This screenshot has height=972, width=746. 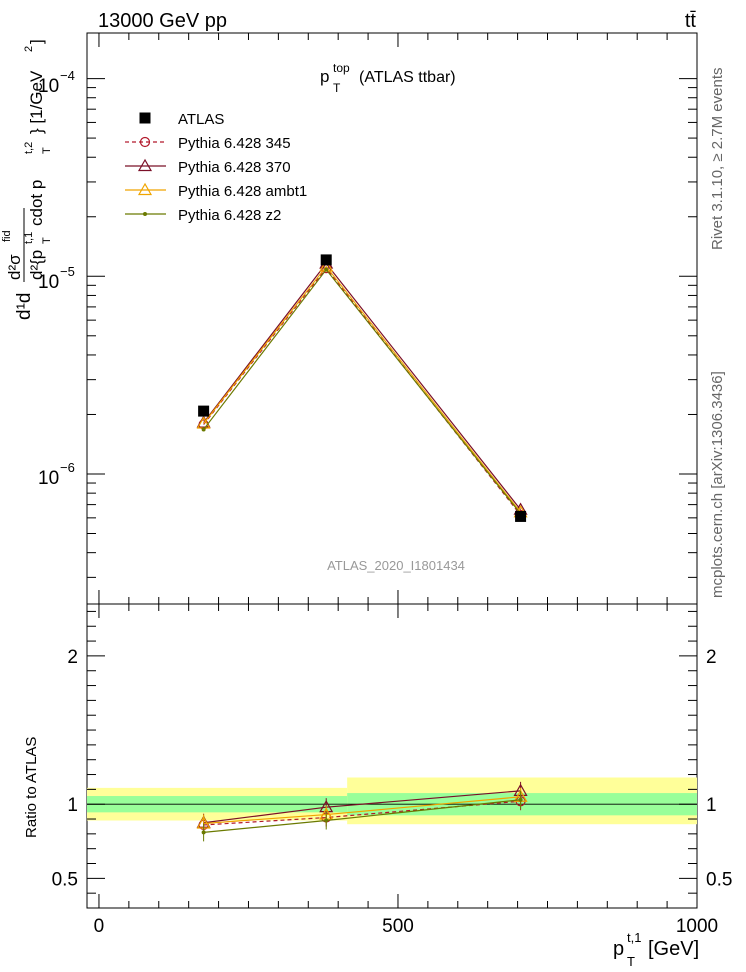 I want to click on svg-text: cdot p, so click(x=36, y=203).